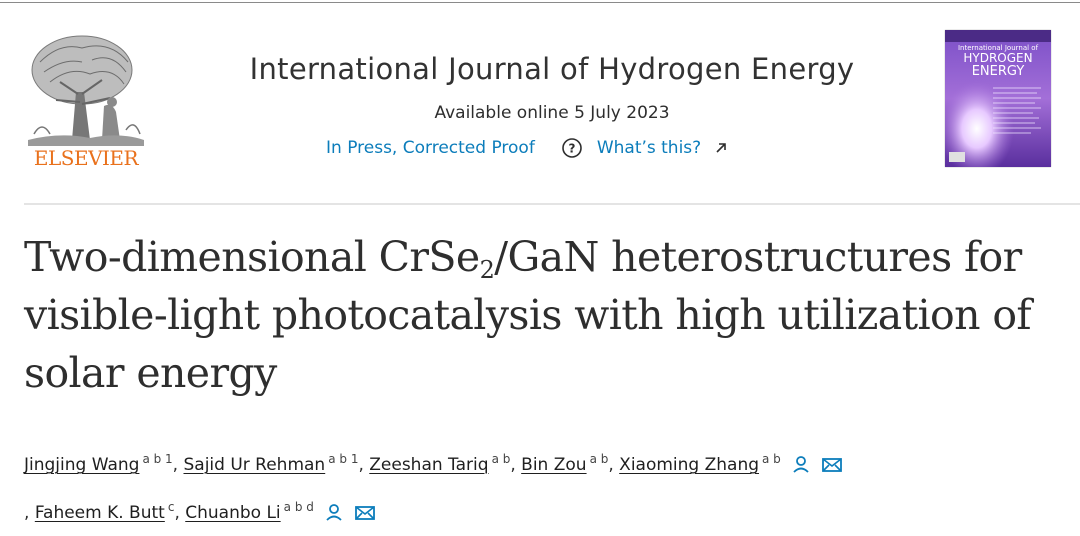  I want to click on question-circle-icon: ?, so click(572, 148).